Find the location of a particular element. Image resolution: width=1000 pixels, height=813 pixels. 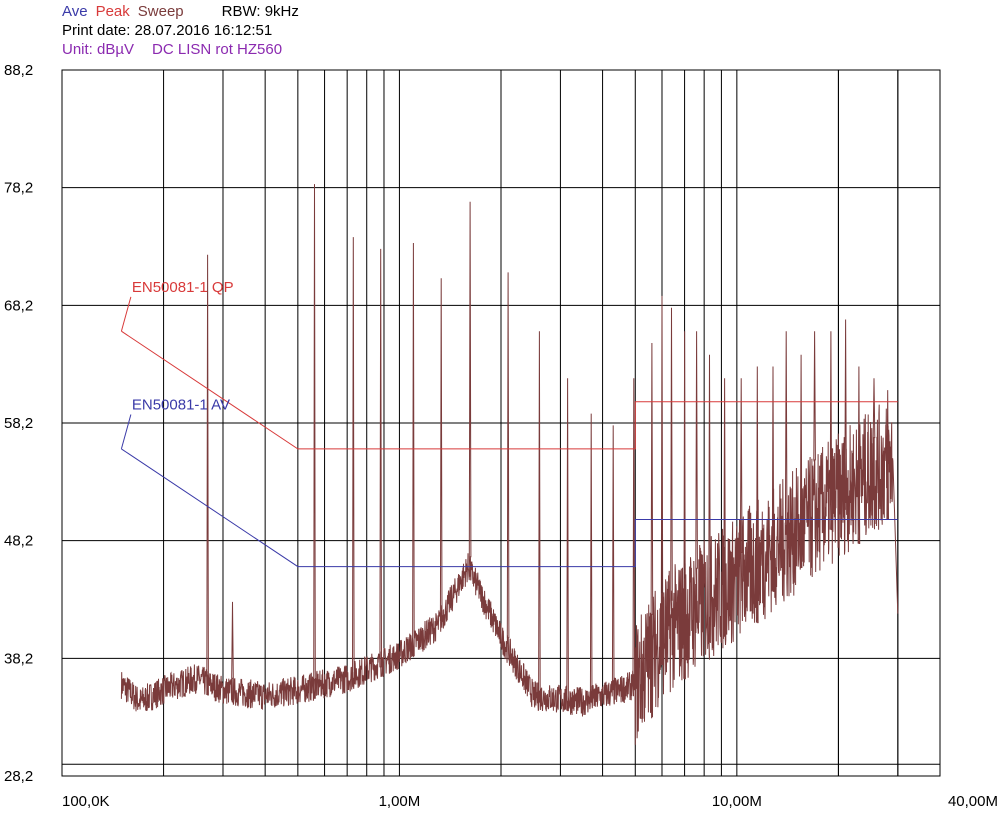

x-tick-label: 100,0K is located at coordinates (86, 801).